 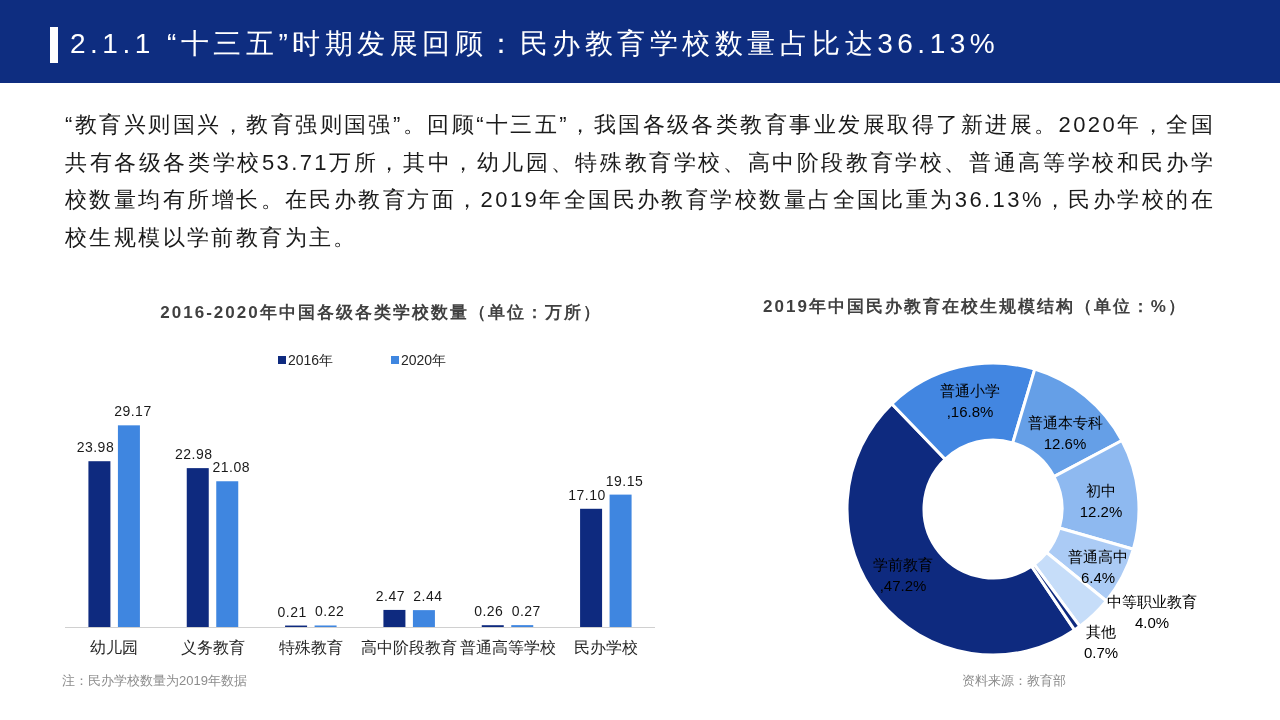 What do you see at coordinates (329, 611) in the screenshot?
I see `data-label: 0.22` at bounding box center [329, 611].